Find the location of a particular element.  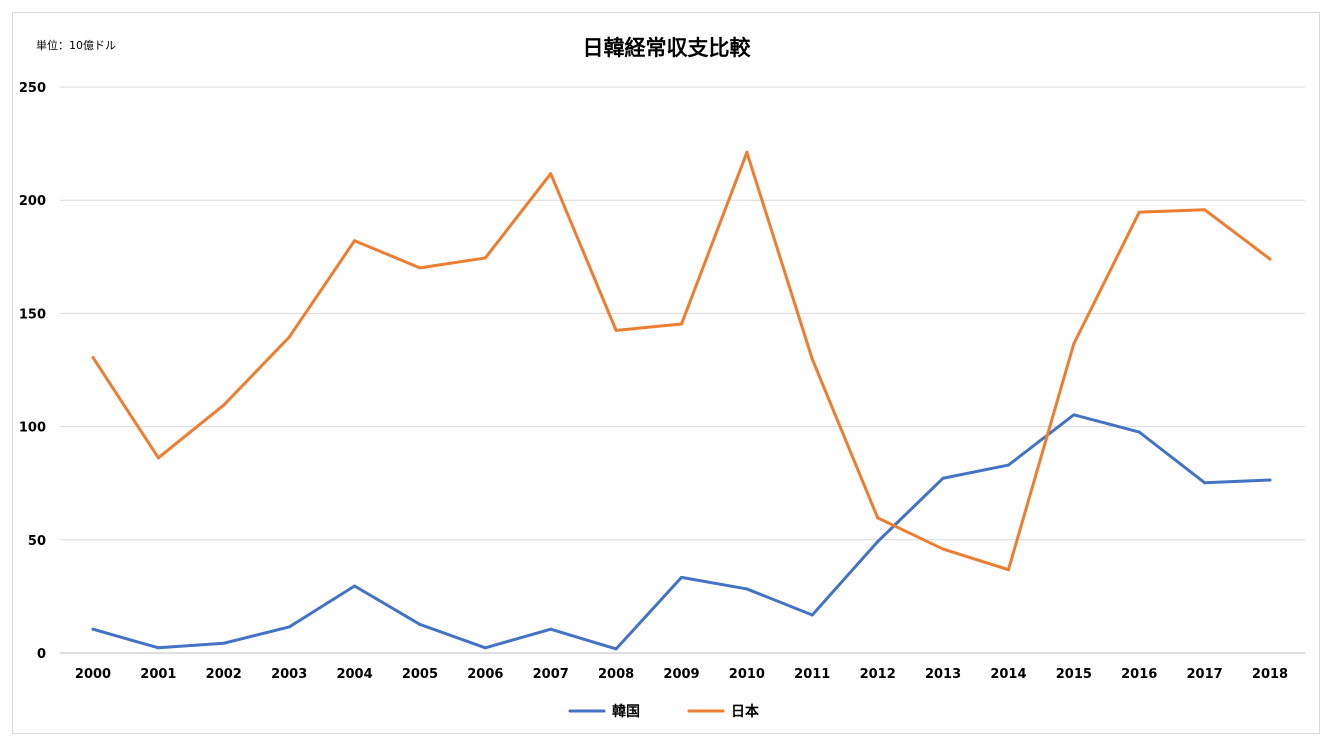

y-tick-label: 100 is located at coordinates (32, 428).